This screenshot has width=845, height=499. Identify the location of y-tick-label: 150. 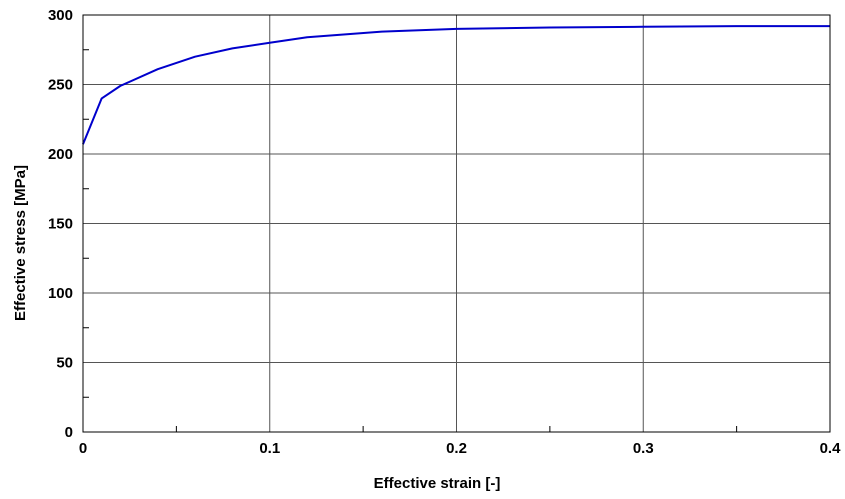
(60, 224).